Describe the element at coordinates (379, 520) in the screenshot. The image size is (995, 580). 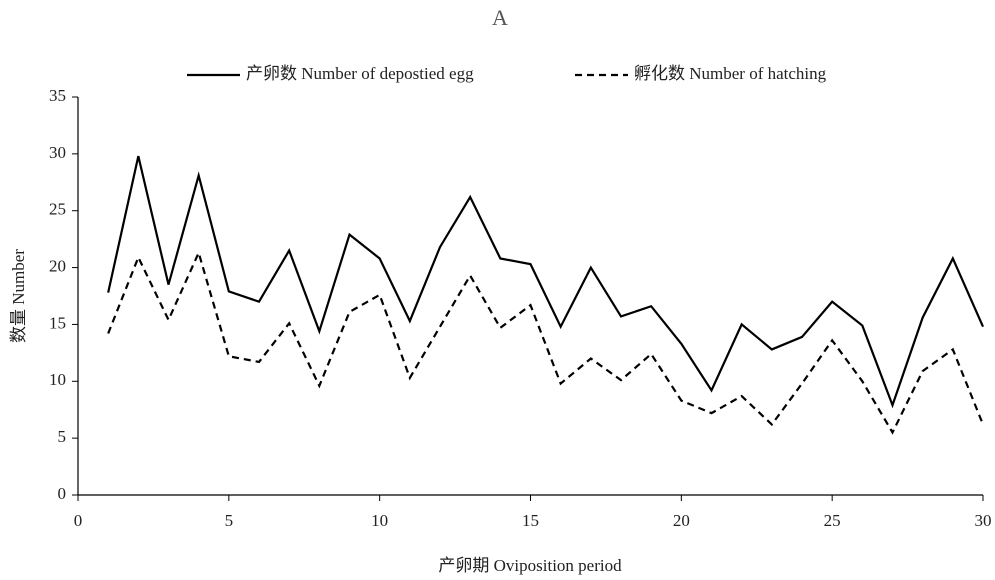
I see `x-tick-label: 10` at that location.